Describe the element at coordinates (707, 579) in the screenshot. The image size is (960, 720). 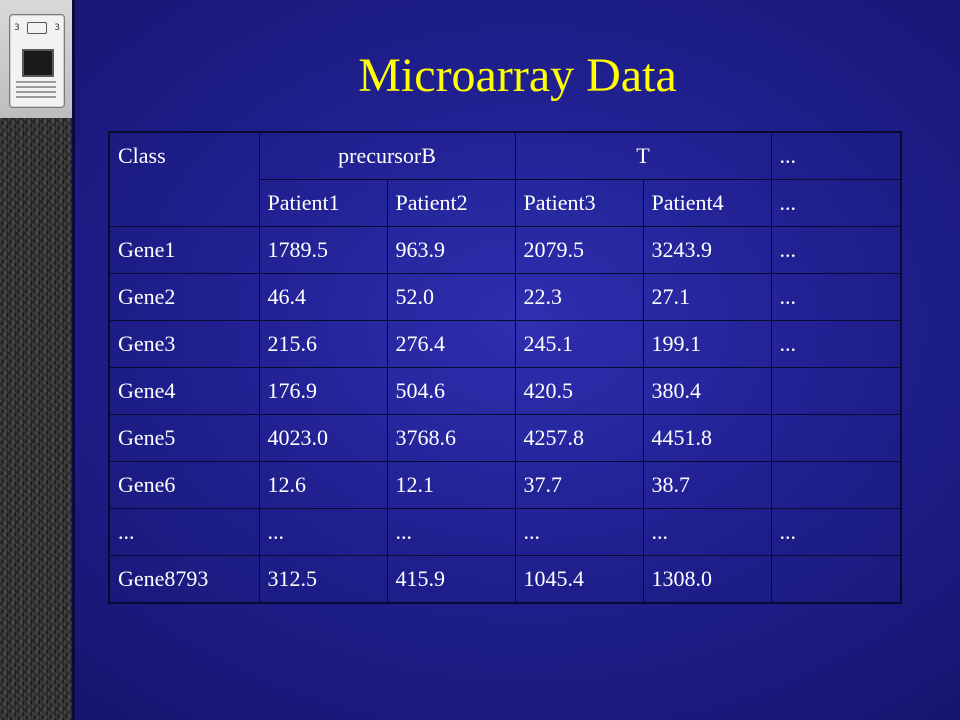
I see `value-cell: 1308.0` at that location.